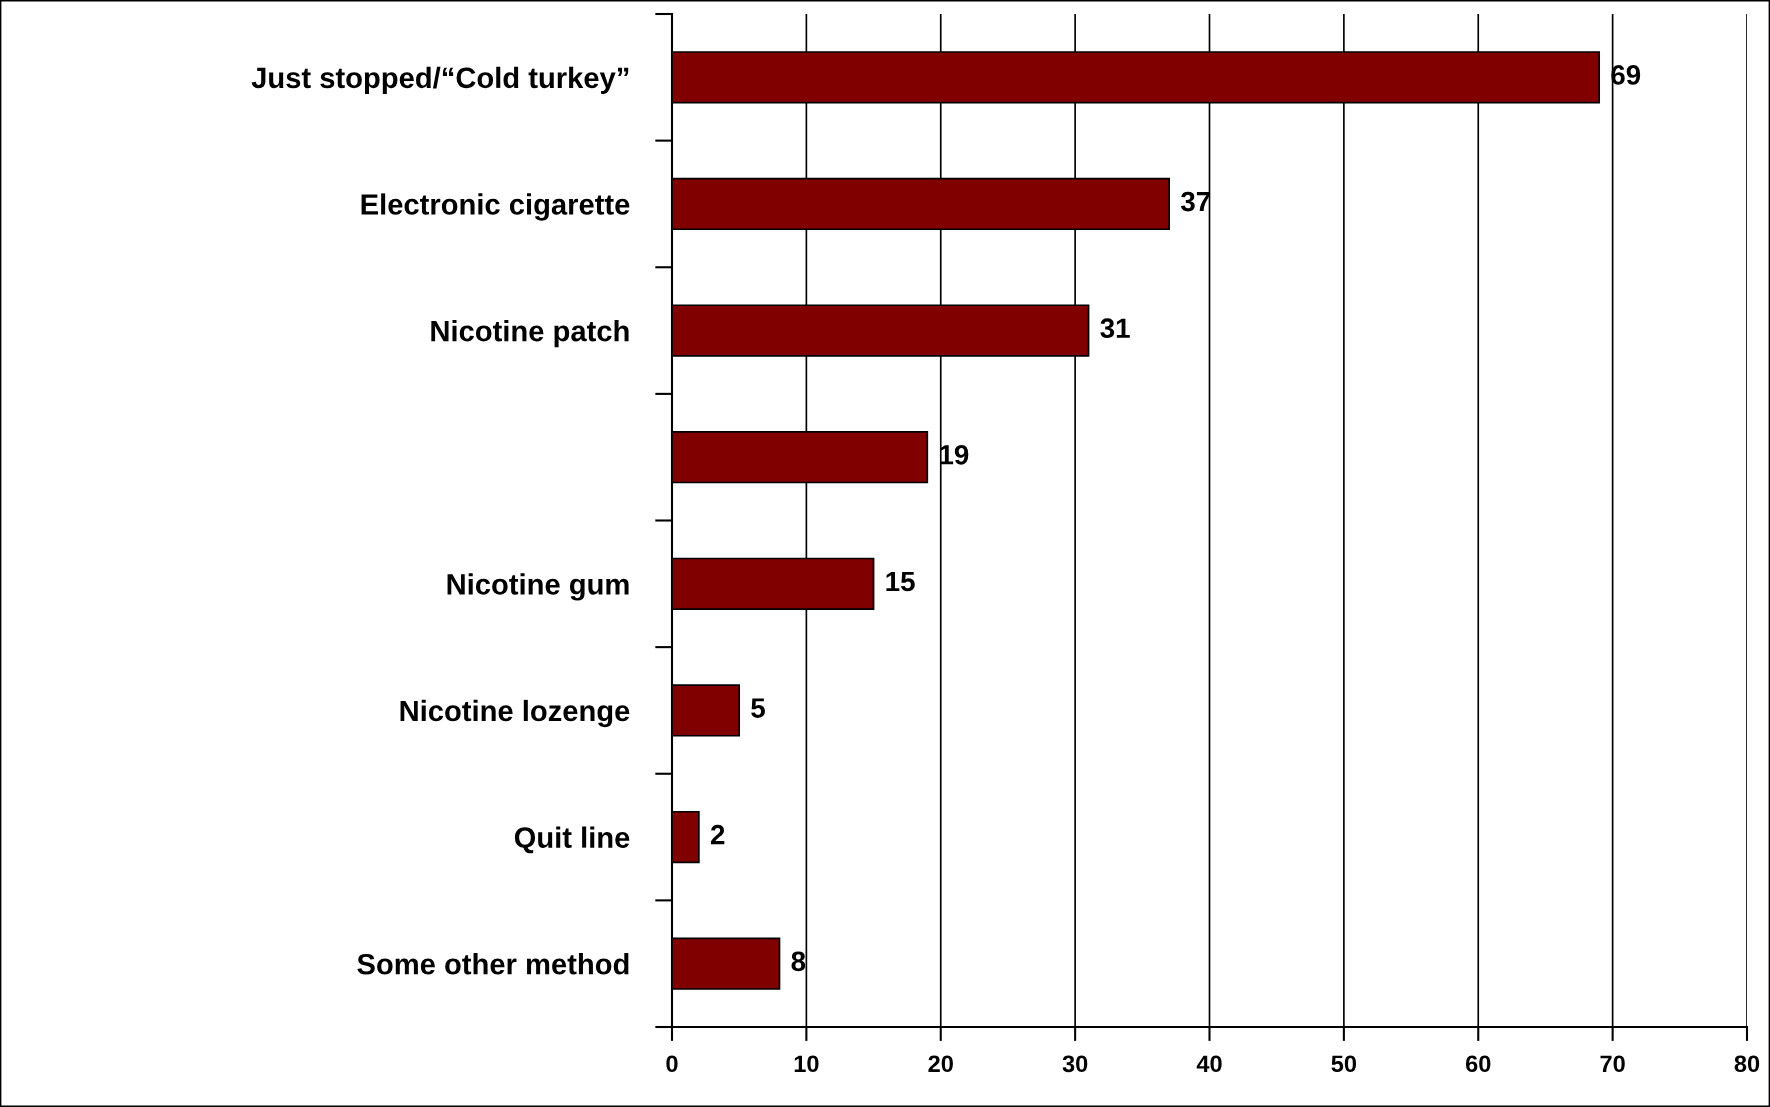 This screenshot has height=1107, width=1770. What do you see at coordinates (1612, 1064) in the screenshot?
I see `x-tick-label: 70` at bounding box center [1612, 1064].